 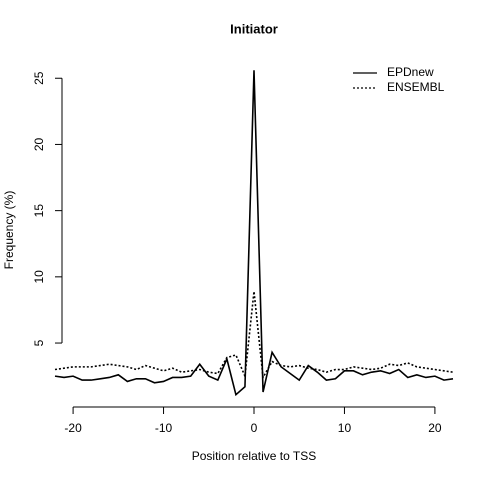 I want to click on x-tick-label: 10, so click(x=345, y=428).